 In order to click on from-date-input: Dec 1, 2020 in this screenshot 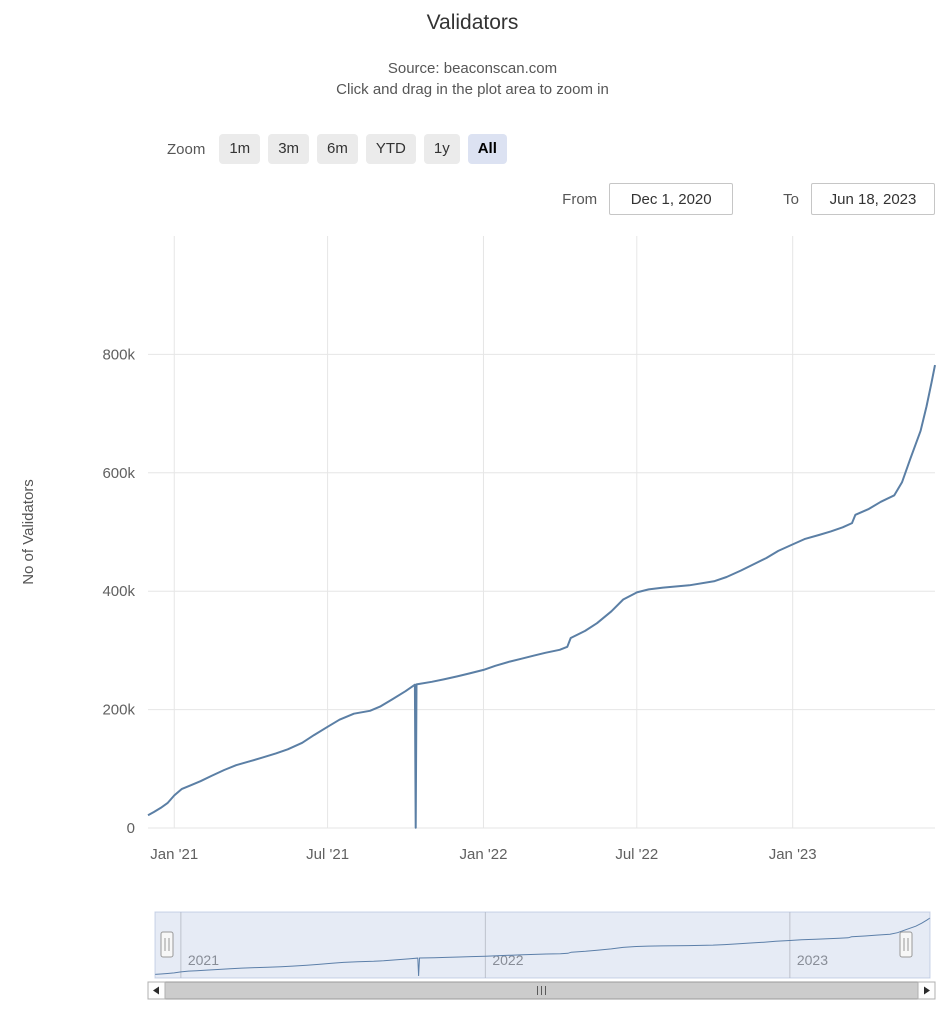, I will do `click(671, 199)`.